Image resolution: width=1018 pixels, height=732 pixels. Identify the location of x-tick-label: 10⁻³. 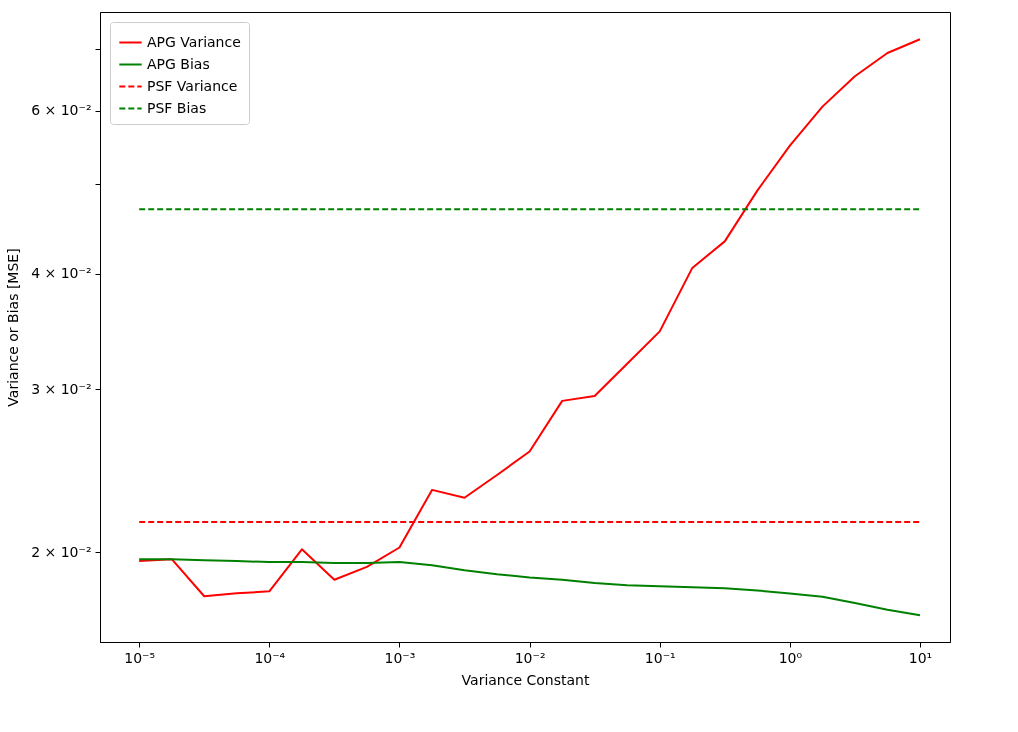
(400, 657).